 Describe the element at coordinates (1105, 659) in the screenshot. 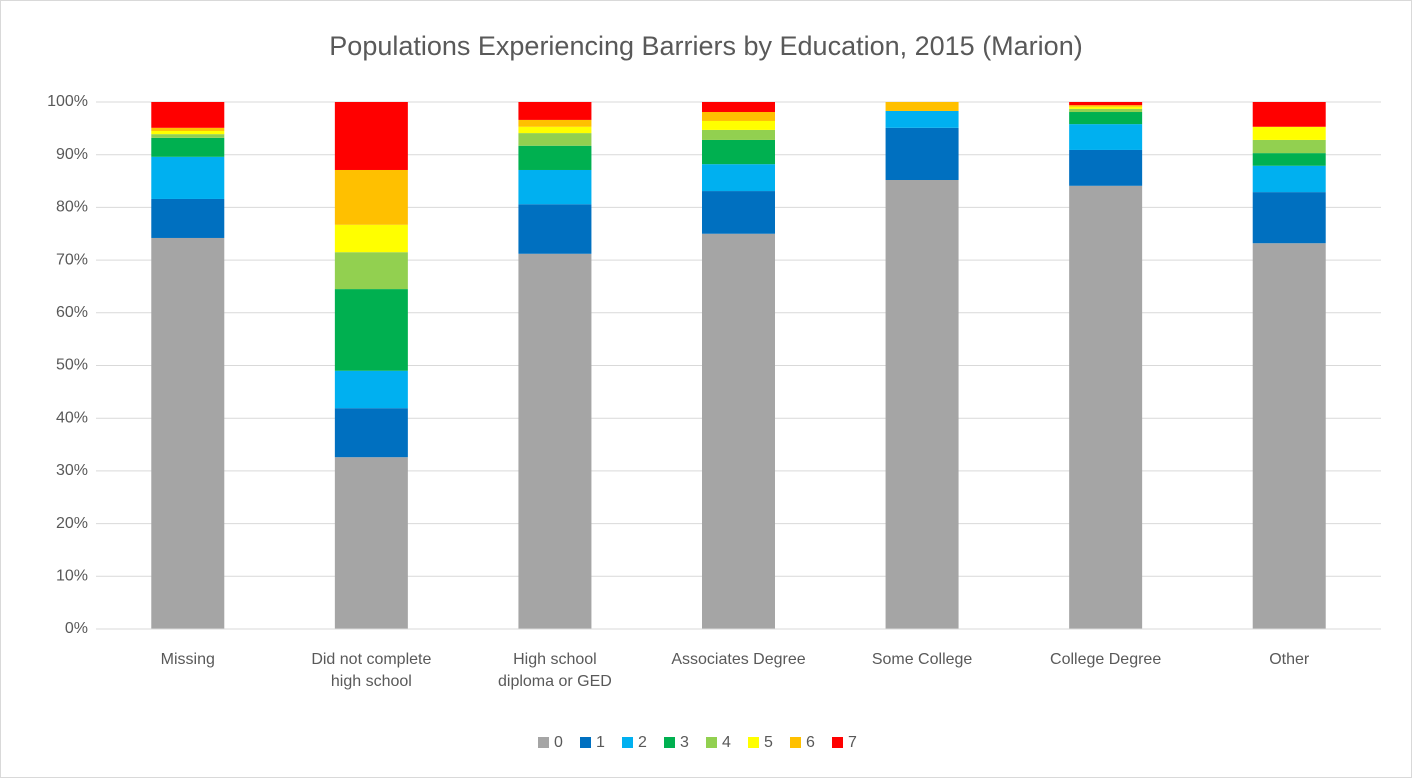

I see `x-tick-label: College Degree` at that location.